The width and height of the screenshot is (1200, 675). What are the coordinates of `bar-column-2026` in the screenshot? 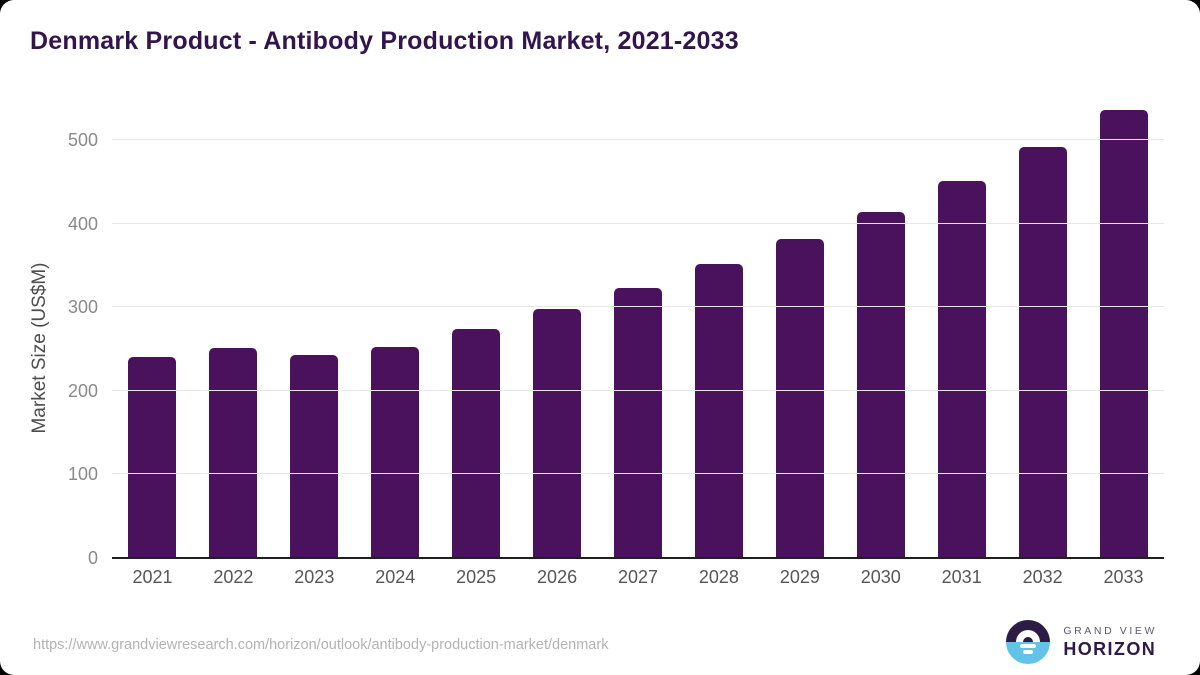 It's located at (557, 349).